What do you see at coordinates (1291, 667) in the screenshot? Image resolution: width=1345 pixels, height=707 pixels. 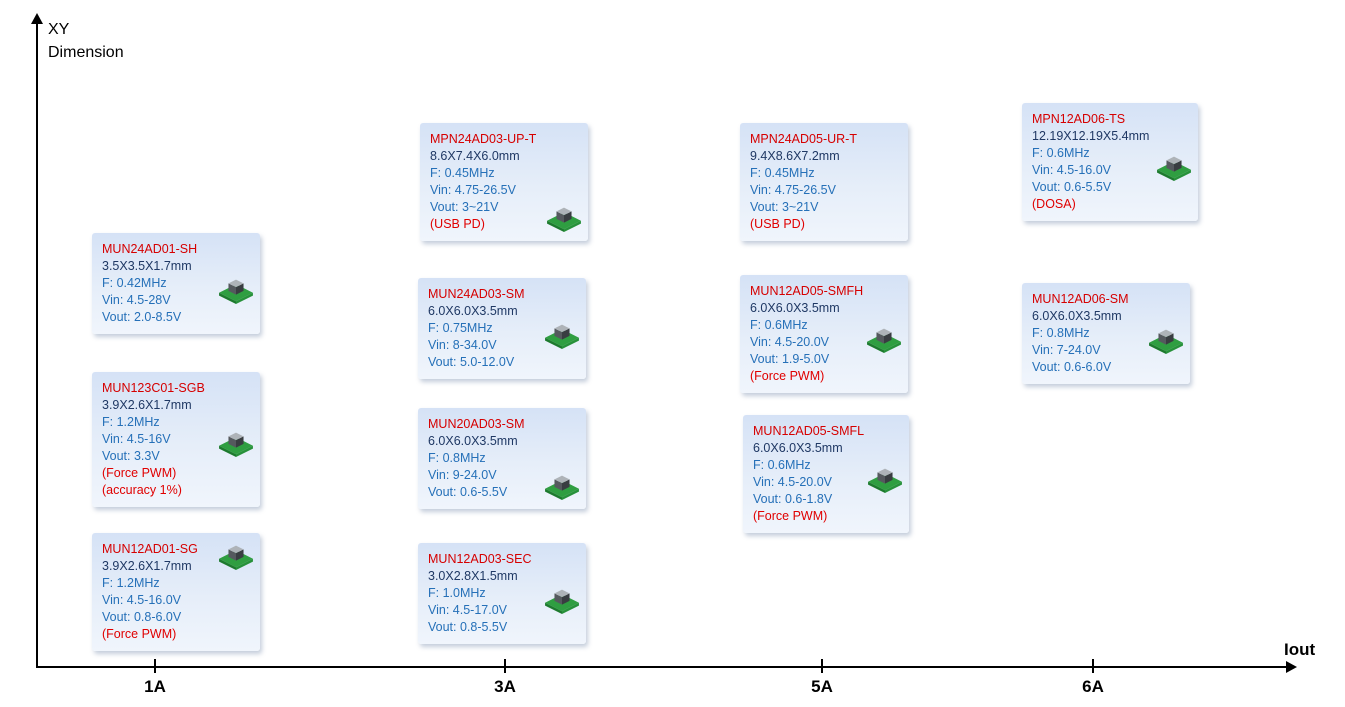 I see `x-axis-arrow-icon` at bounding box center [1291, 667].